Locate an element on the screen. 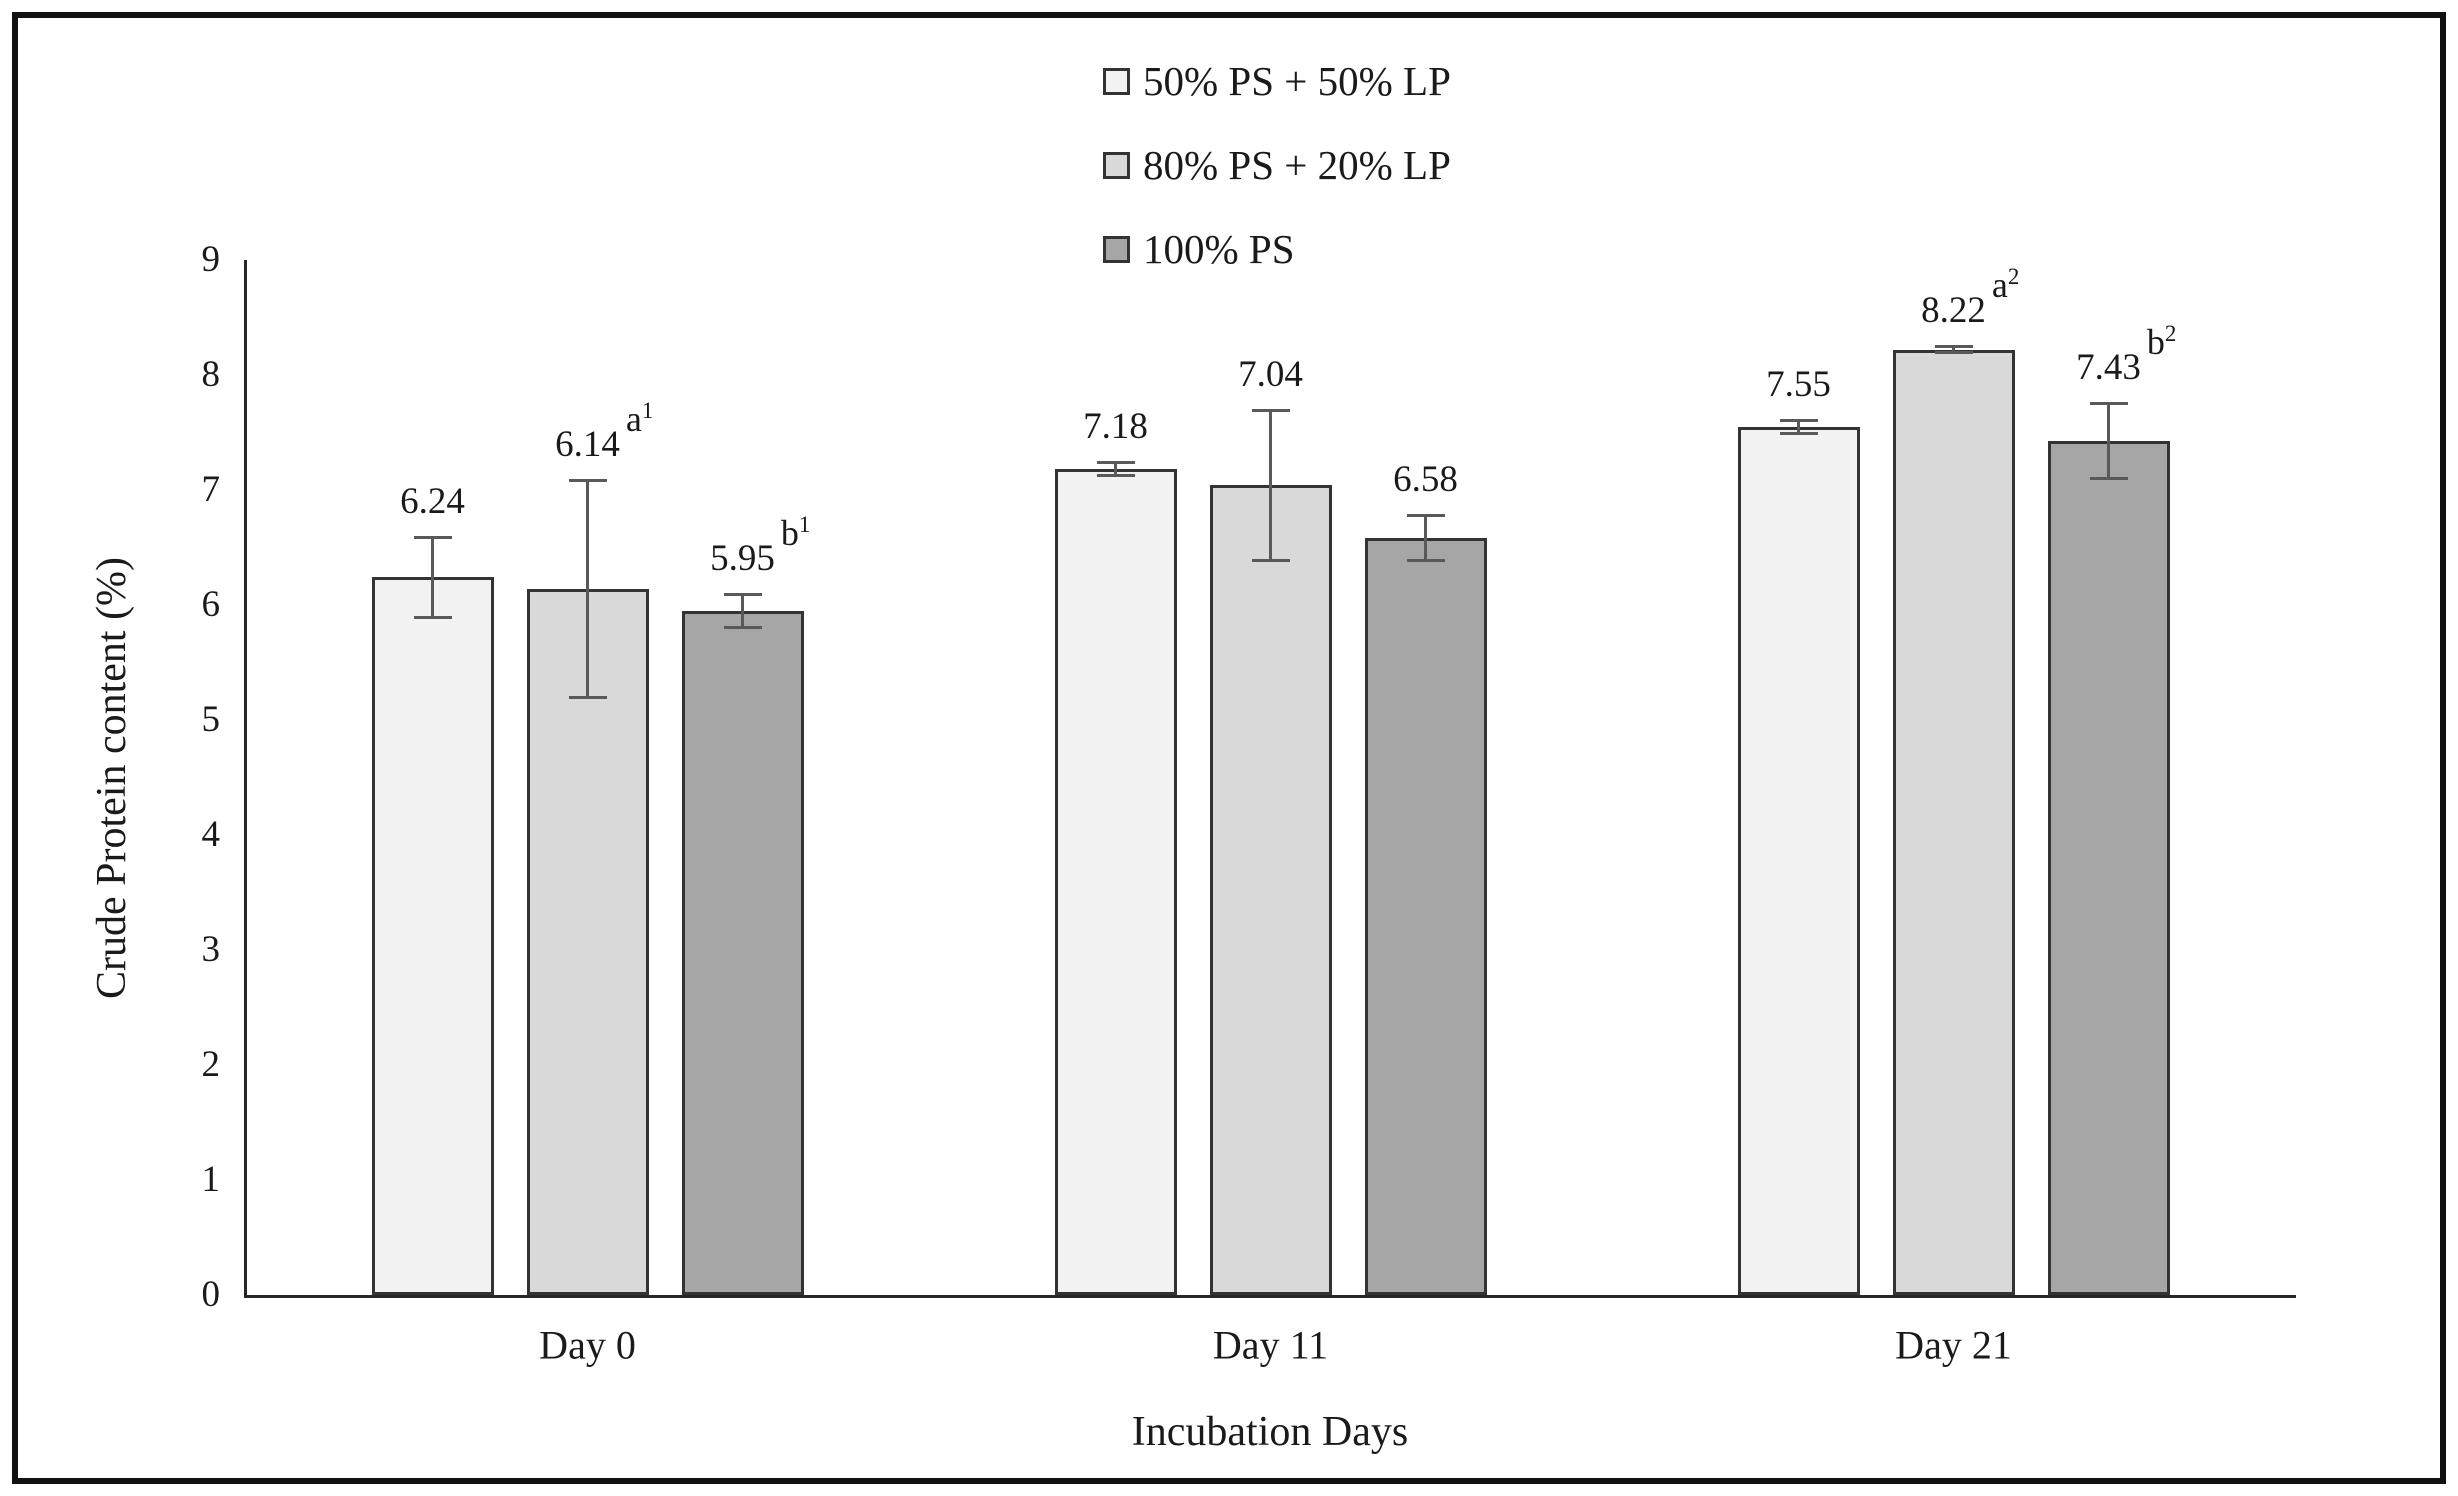 Image resolution: width=2458 pixels, height=1496 pixels. significance-annotation: a1 is located at coordinates (639, 418).